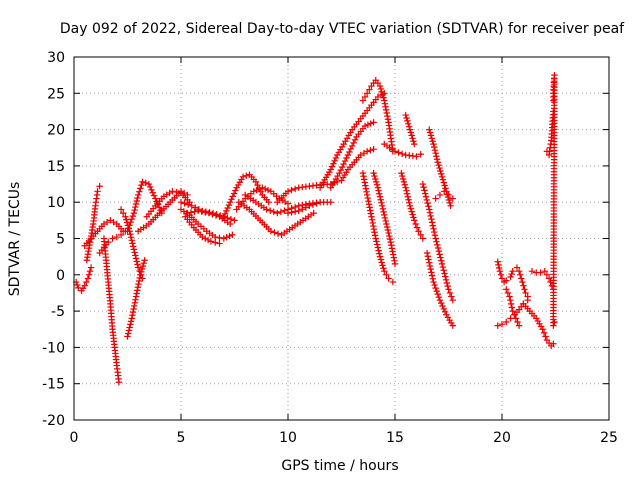  I want to click on x-tick-label: 0, so click(74, 438).